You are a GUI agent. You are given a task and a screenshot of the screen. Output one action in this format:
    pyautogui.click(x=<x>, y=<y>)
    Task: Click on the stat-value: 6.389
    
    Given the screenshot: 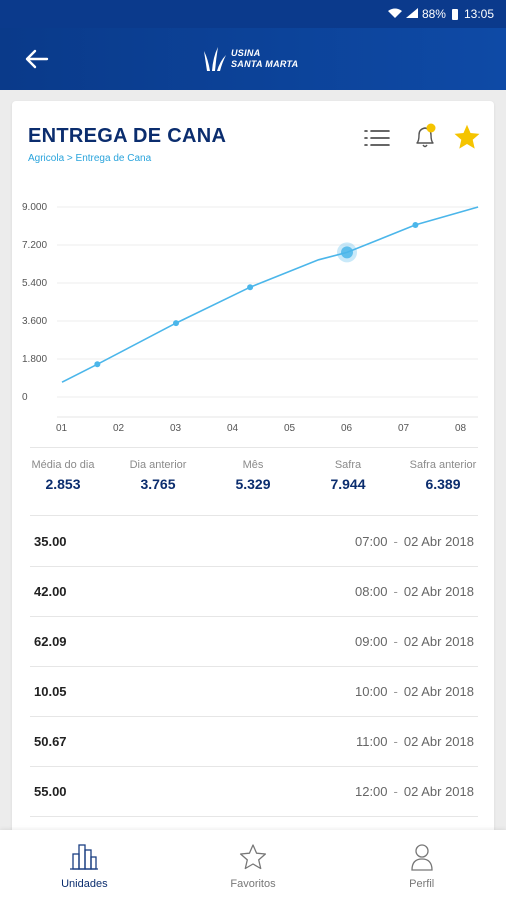 What is the action you would take?
    pyautogui.click(x=443, y=484)
    